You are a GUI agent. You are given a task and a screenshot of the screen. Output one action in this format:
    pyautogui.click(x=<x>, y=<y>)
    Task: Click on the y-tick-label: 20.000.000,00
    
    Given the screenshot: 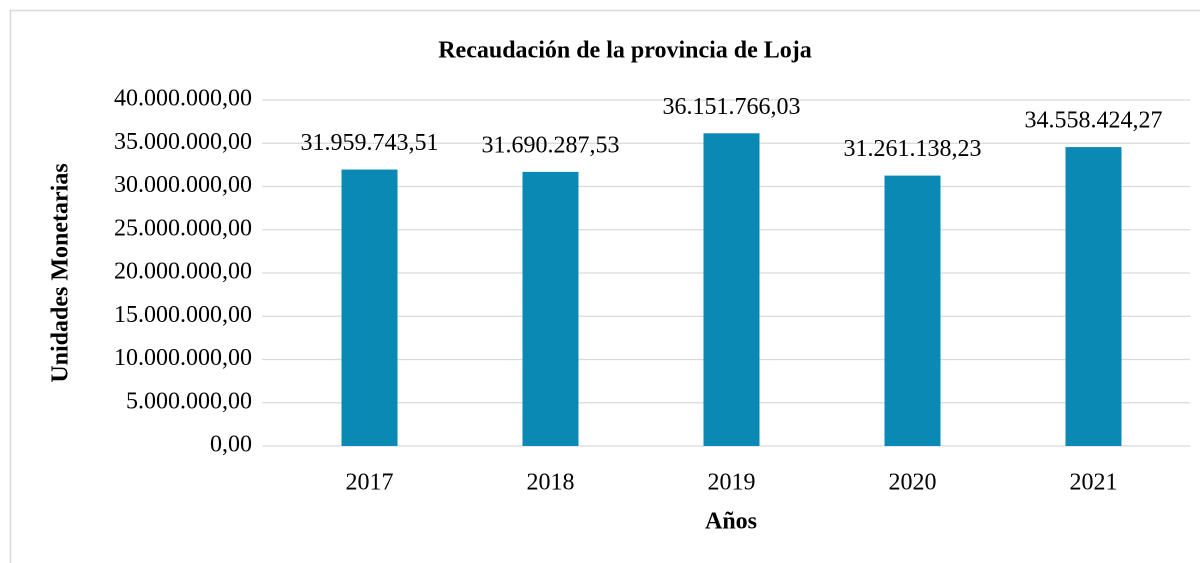 What is the action you would take?
    pyautogui.click(x=183, y=272)
    